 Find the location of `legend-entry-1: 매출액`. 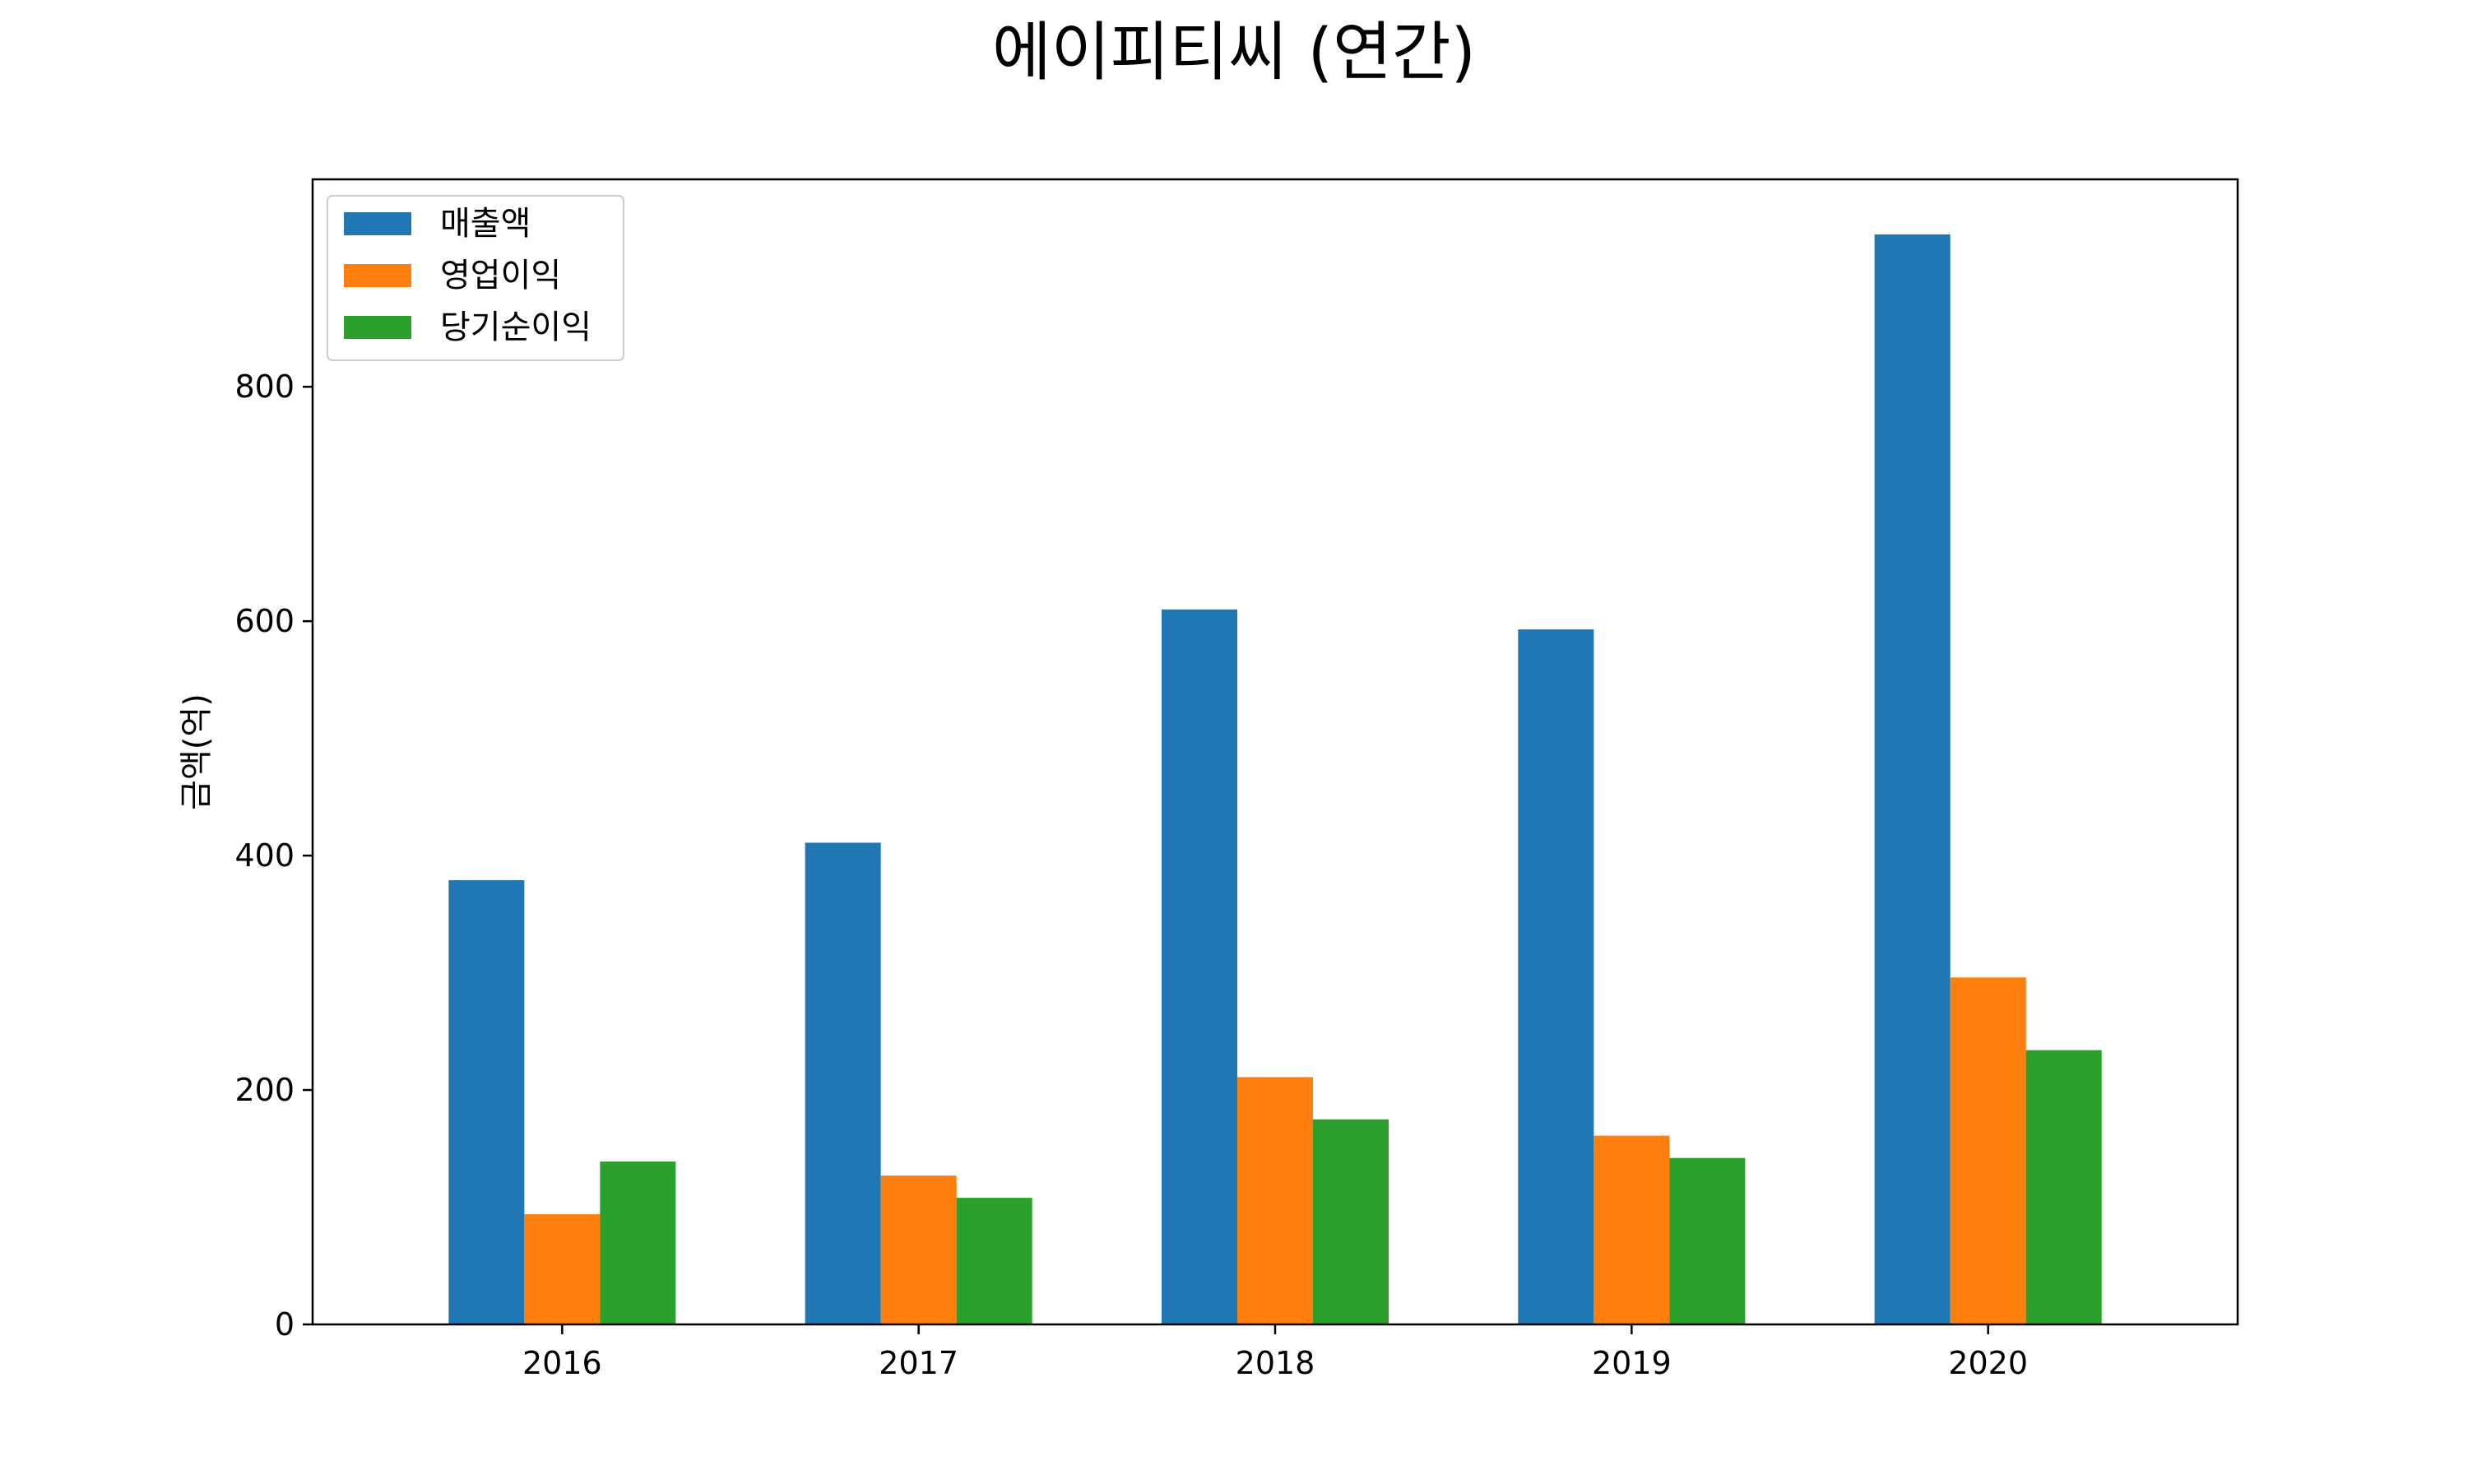

legend-entry-1: 매출액 is located at coordinates (437, 224).